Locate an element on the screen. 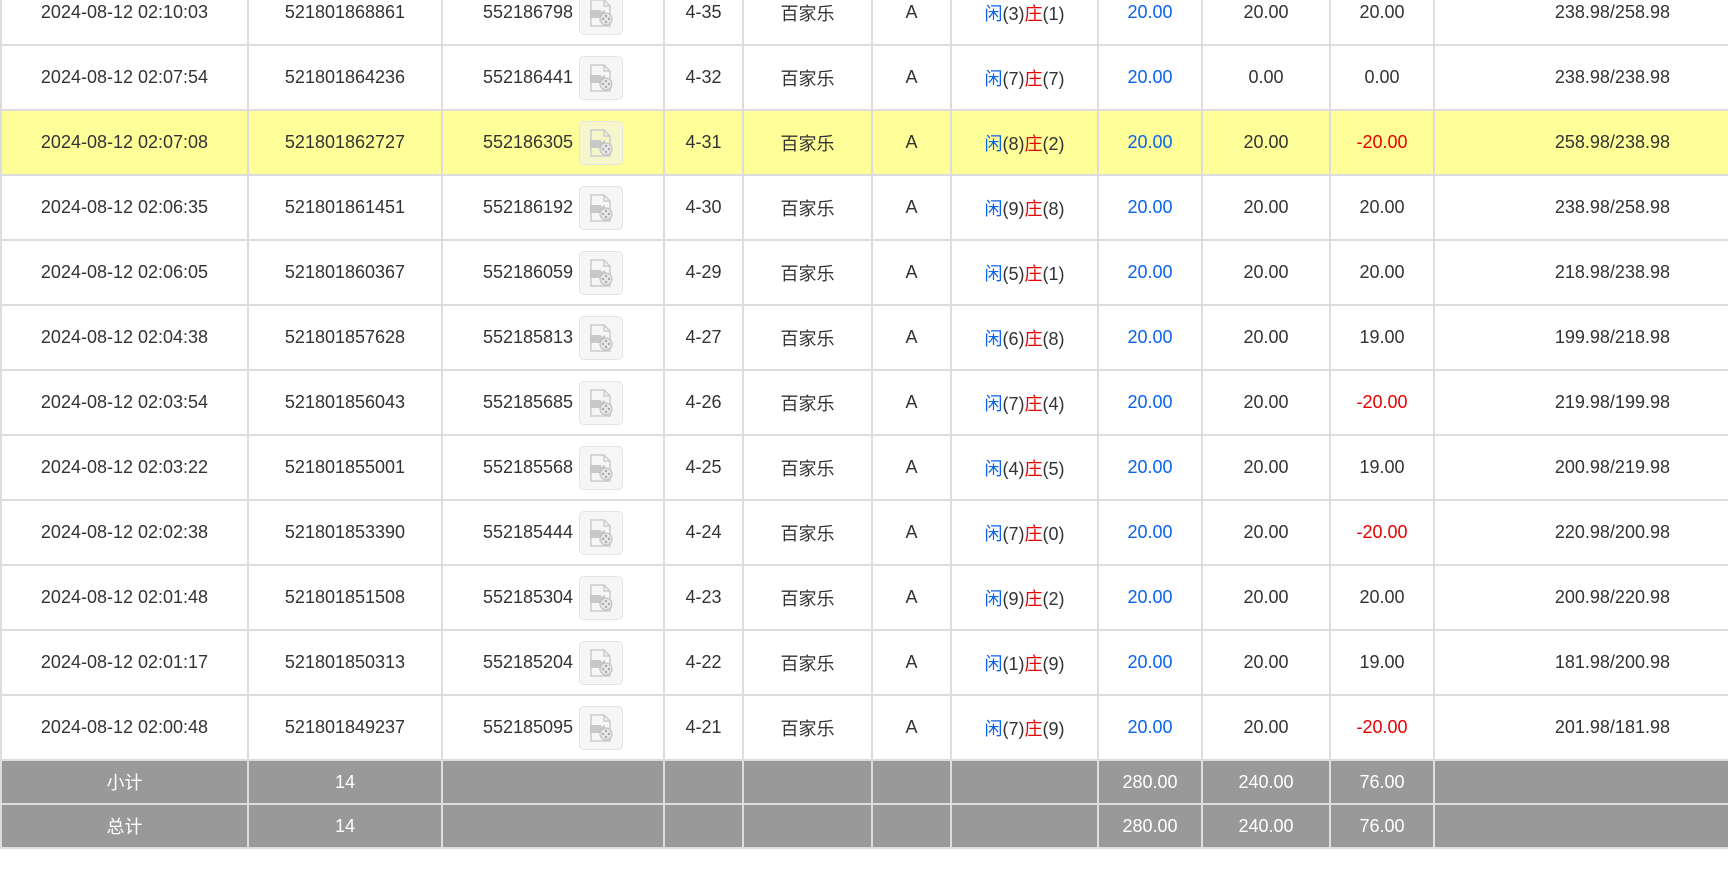 The image size is (1728, 885). table-number: 4-31 is located at coordinates (703, 142).